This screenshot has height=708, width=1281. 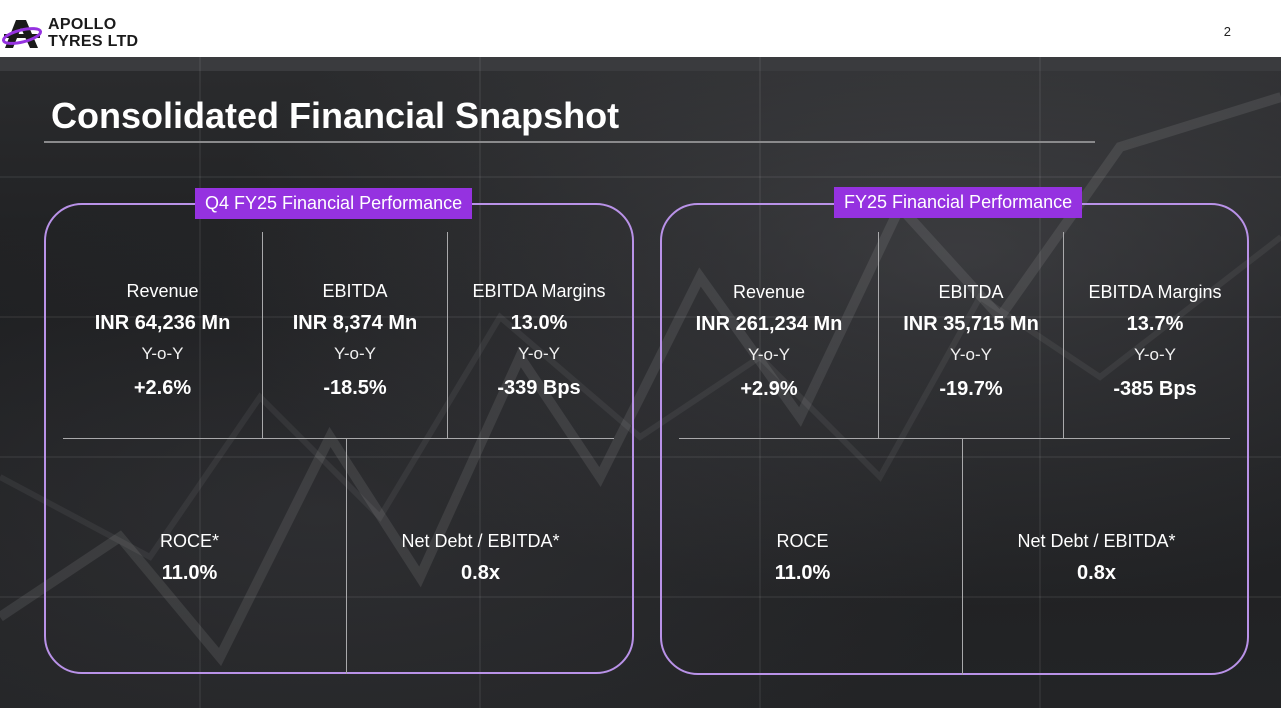 I want to click on metric-label: ROCE*, so click(x=189, y=541).